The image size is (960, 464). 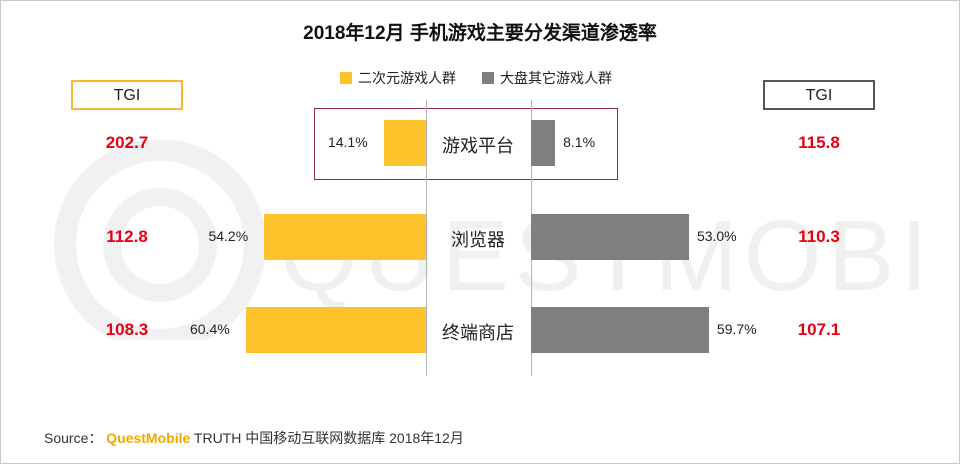 I want to click on tgi-value-left-1: 112.8, so click(x=127, y=236).